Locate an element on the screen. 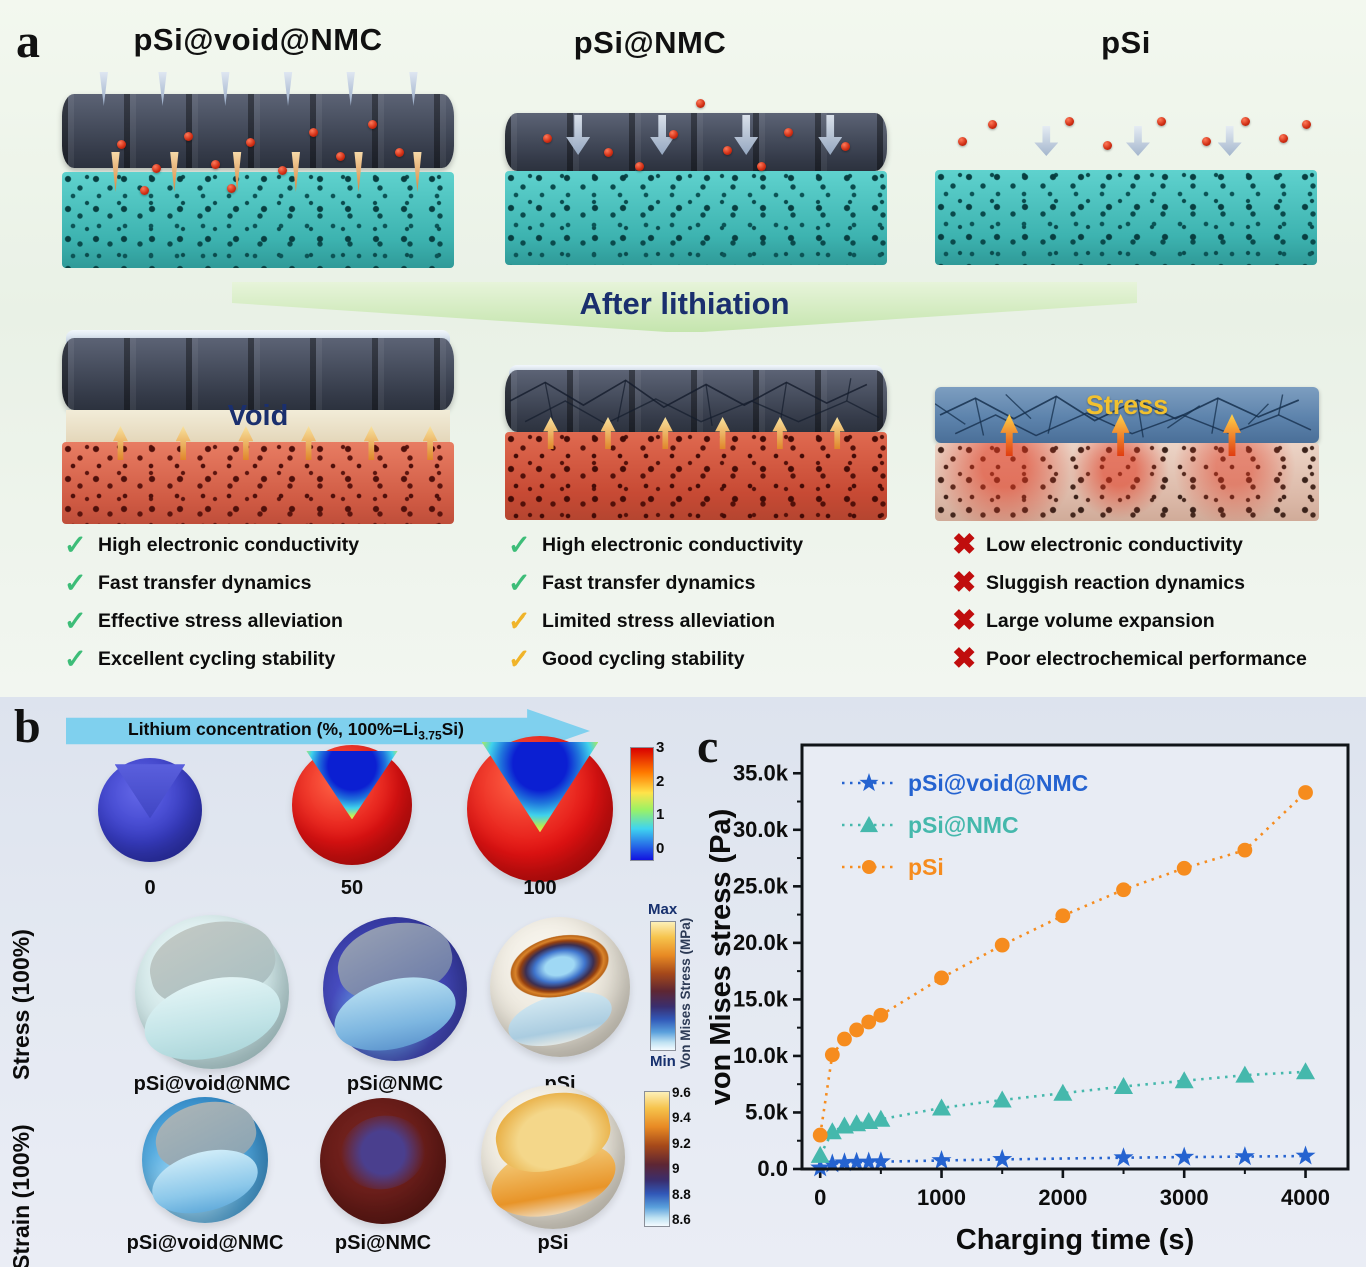 Image resolution: width=1366 pixels, height=1267 pixels. panel-a-label: a is located at coordinates (28, 41).